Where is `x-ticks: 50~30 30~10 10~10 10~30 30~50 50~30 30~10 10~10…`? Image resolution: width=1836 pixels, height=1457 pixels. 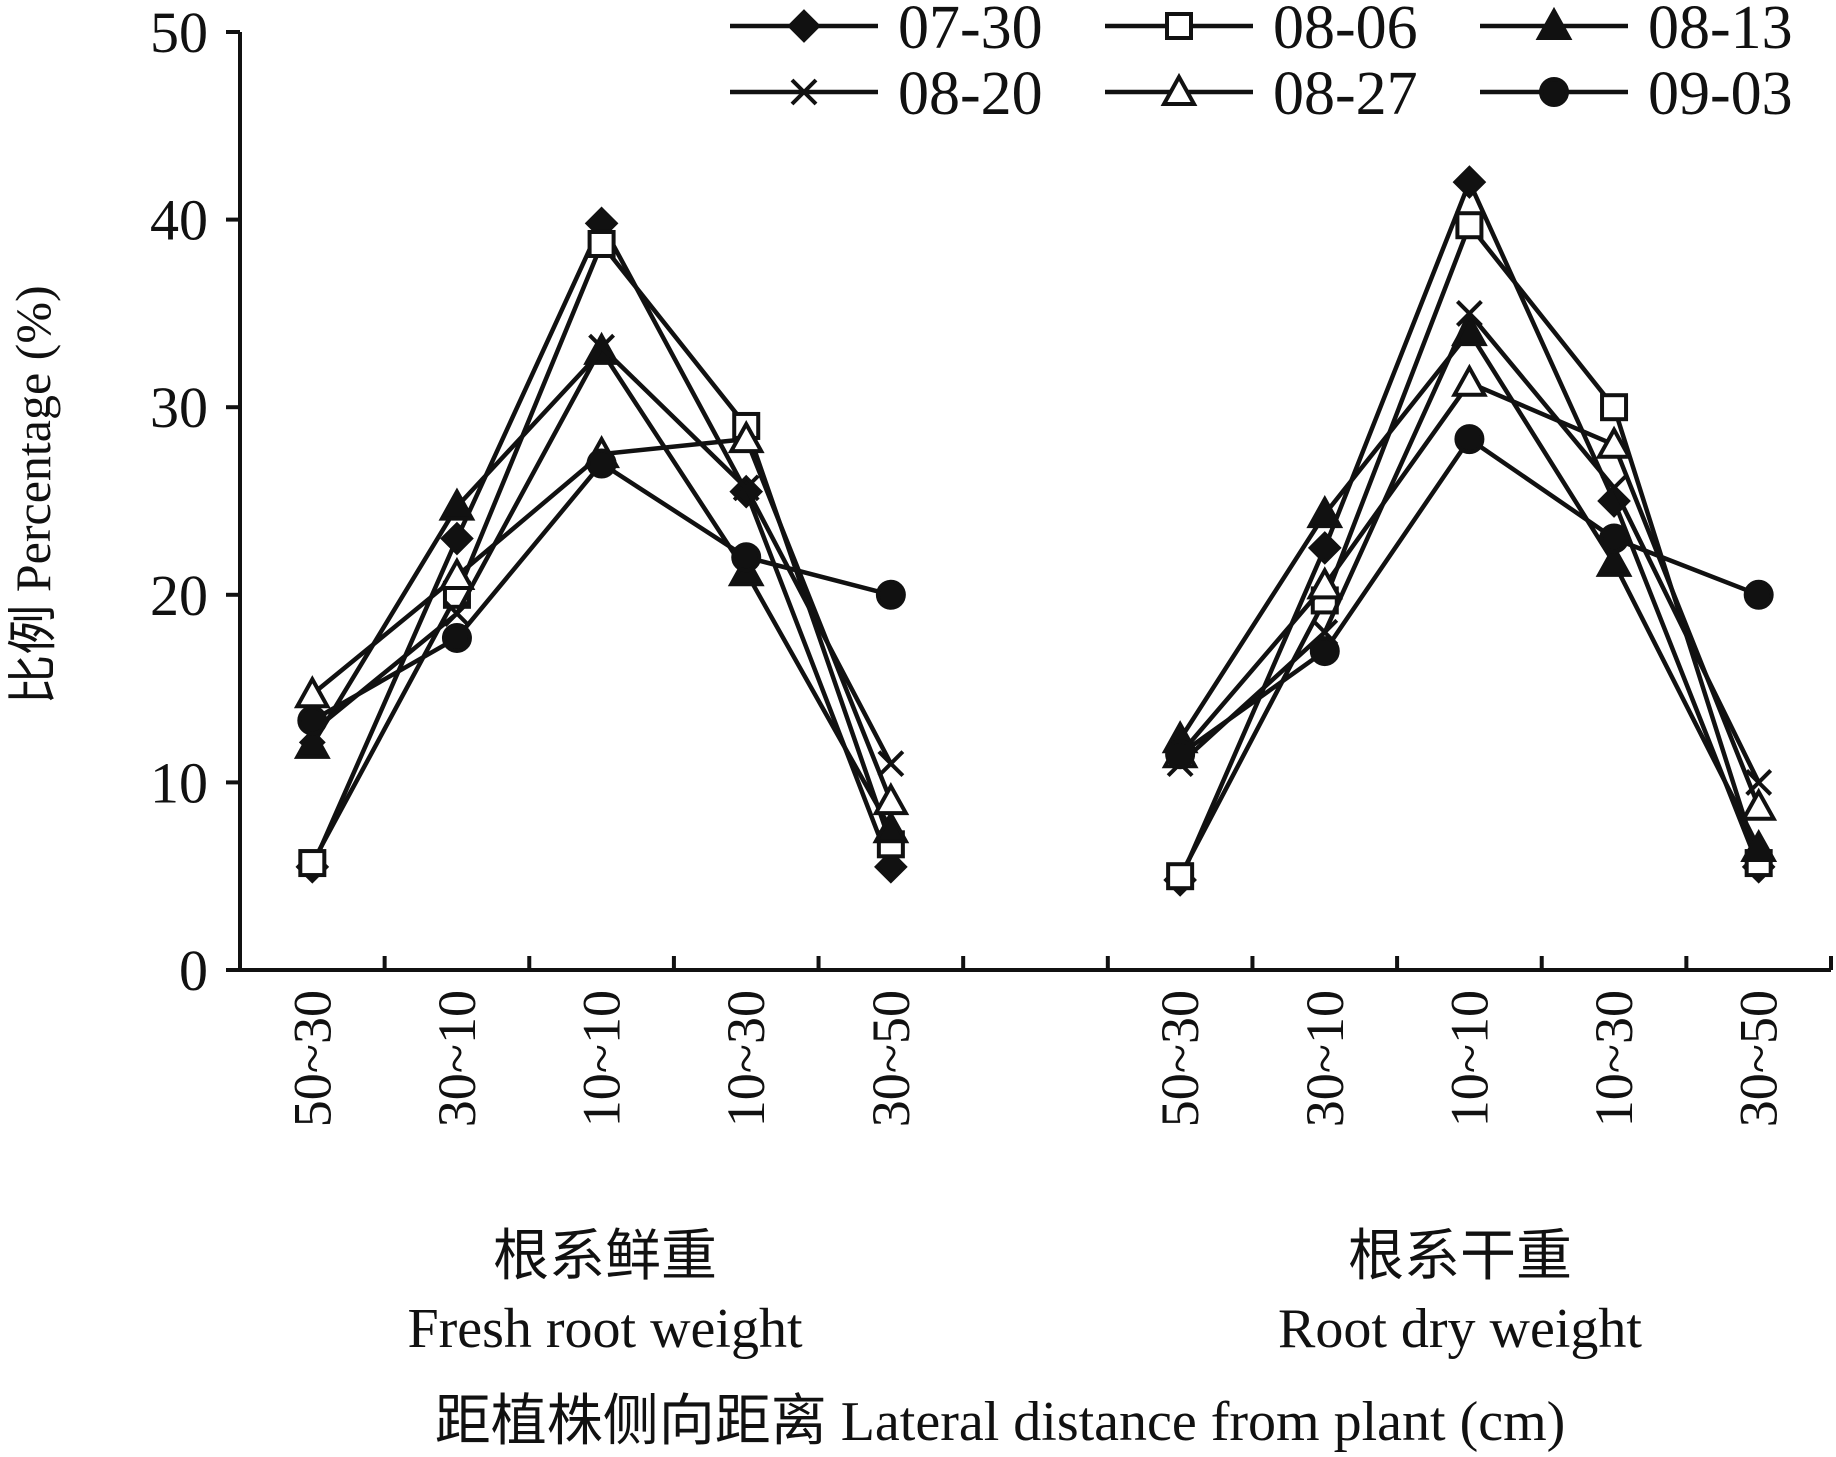 x-ticks: 50~30 30~10 10~10 10~30 30~50 50~30 30~10 10~10… is located at coordinates (1057, 1041).